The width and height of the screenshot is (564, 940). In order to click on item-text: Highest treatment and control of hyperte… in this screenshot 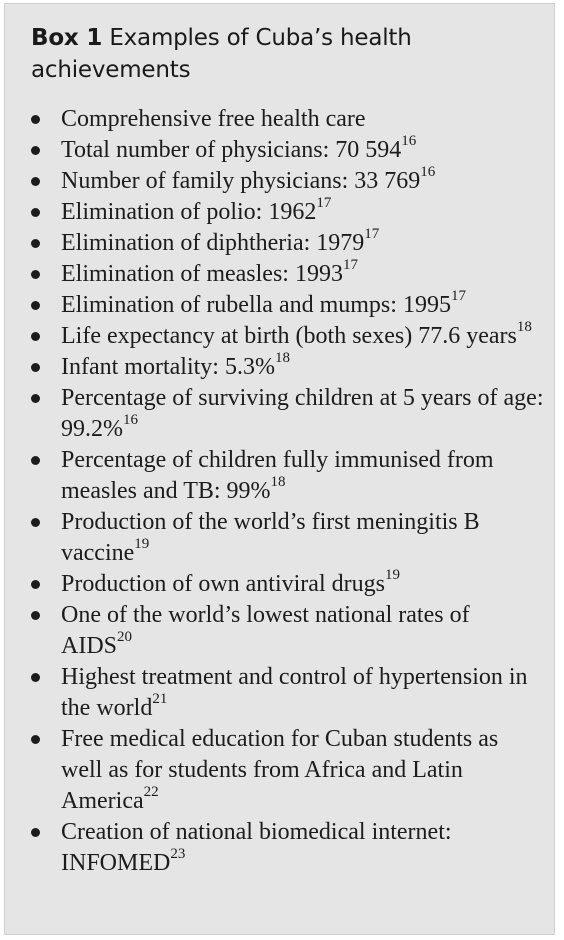, I will do `click(294, 692)`.